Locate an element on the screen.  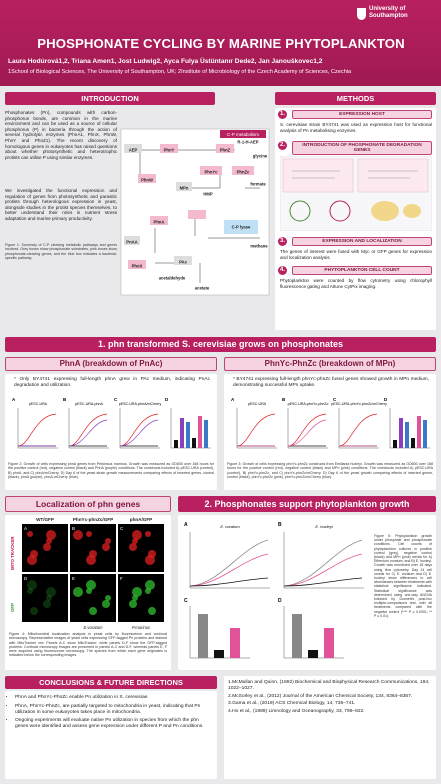
node-label: PhnYc is located at coordinates (211, 172).